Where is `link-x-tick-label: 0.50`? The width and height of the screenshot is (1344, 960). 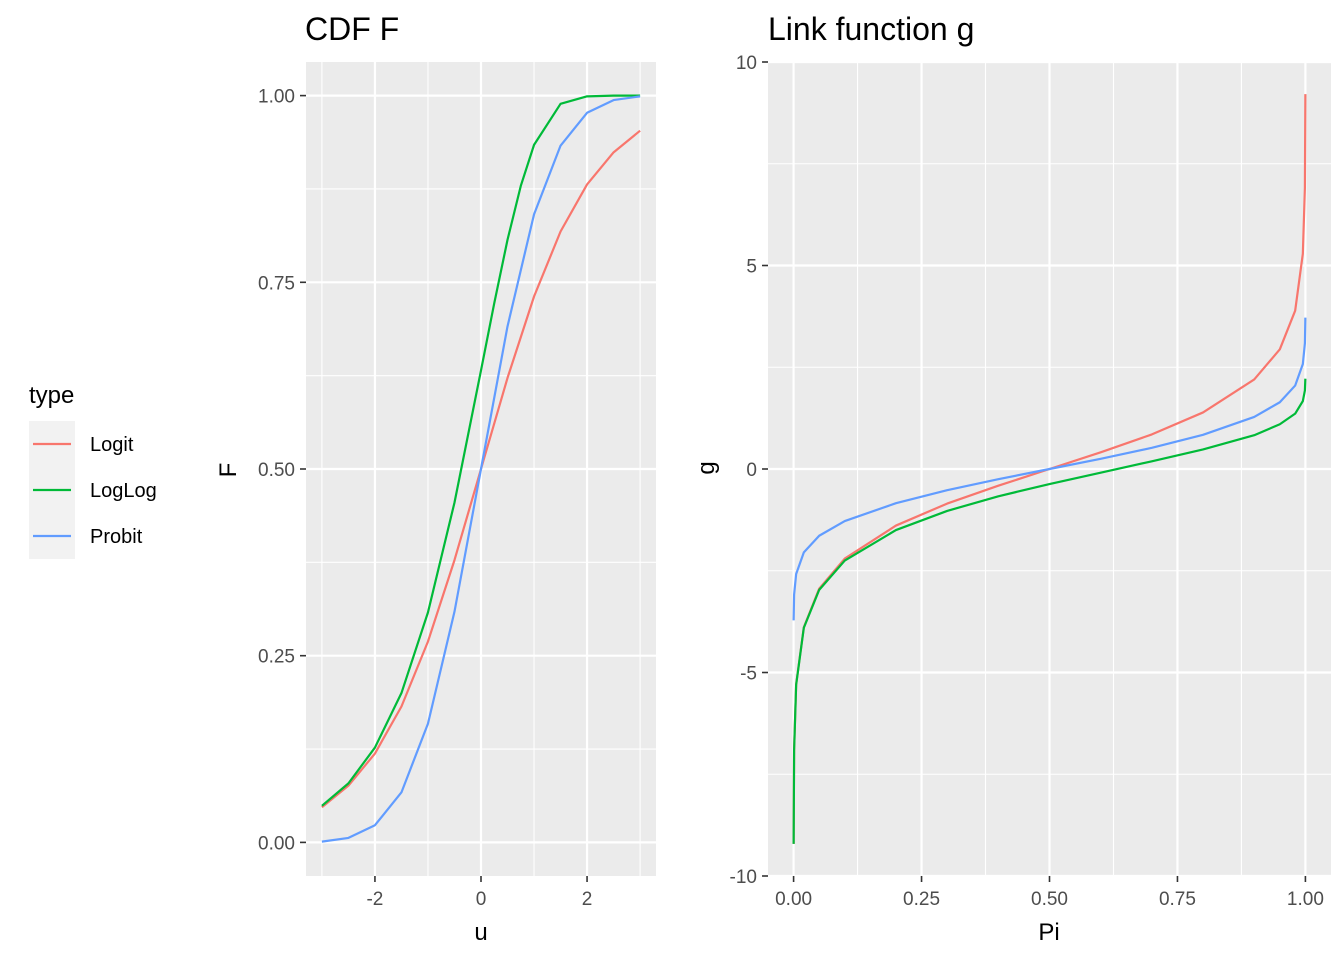
link-x-tick-label: 0.50 is located at coordinates (1049, 899).